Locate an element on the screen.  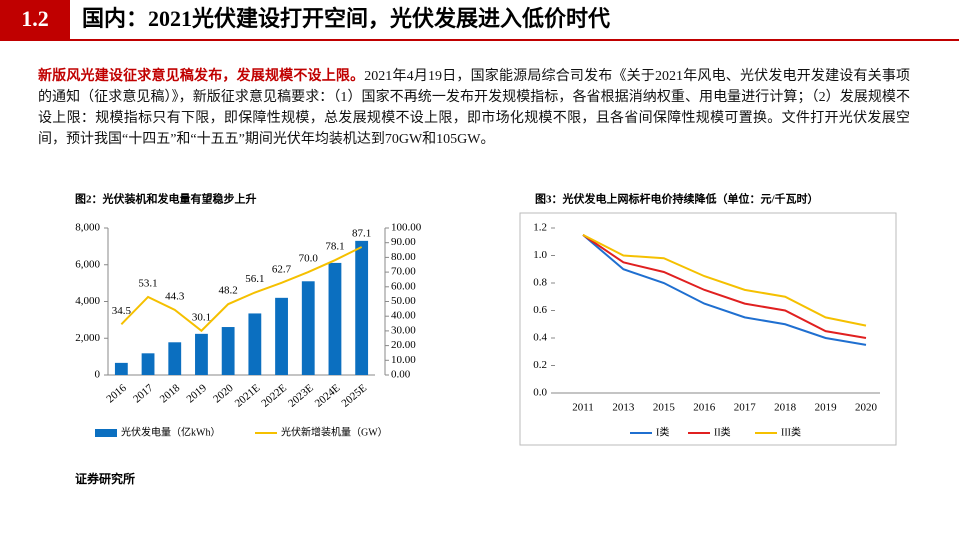
data-label: 44.3 is located at coordinates (175, 296).